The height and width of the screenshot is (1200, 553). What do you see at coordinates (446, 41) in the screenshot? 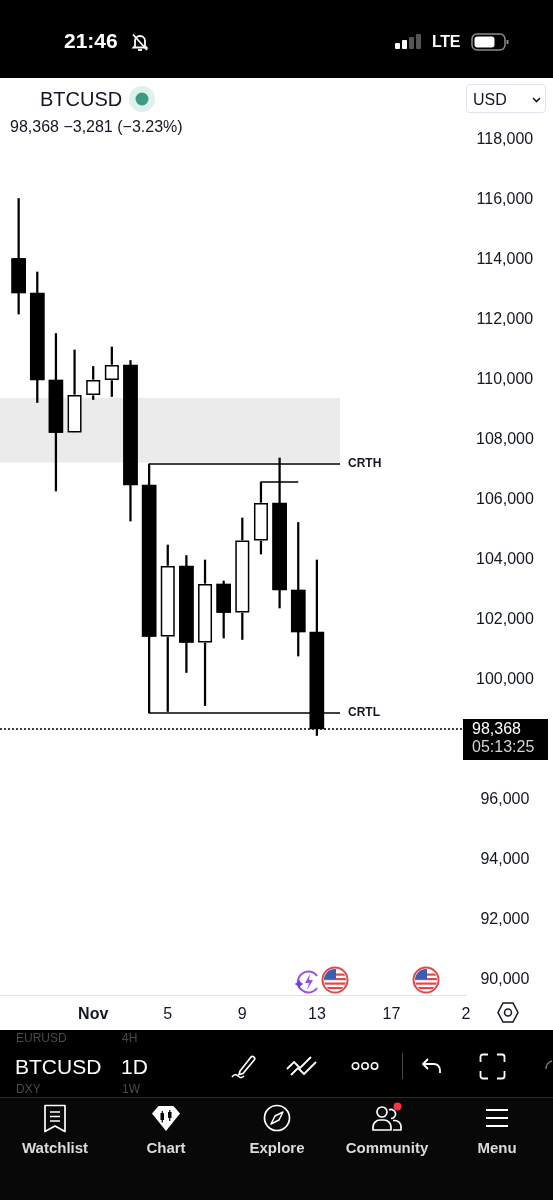
I see `text: LTE` at bounding box center [446, 41].